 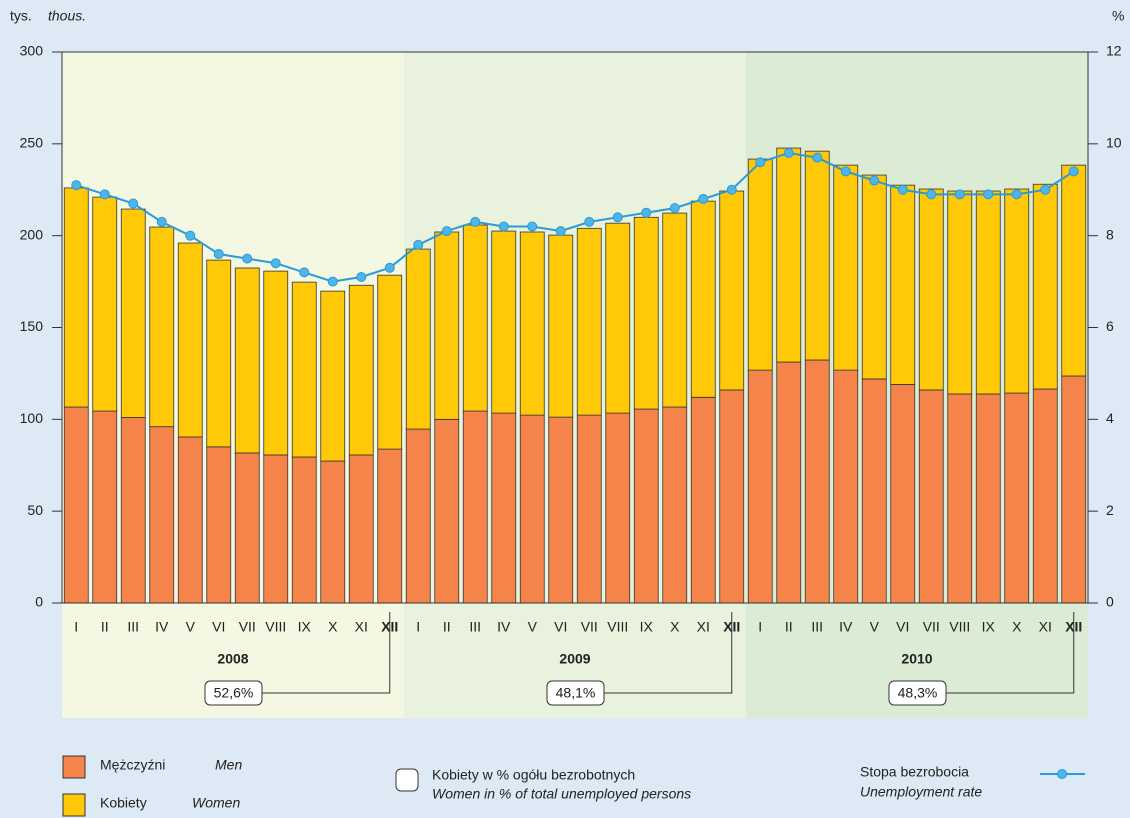 I want to click on callout-label: 48,3%, so click(x=918, y=693).